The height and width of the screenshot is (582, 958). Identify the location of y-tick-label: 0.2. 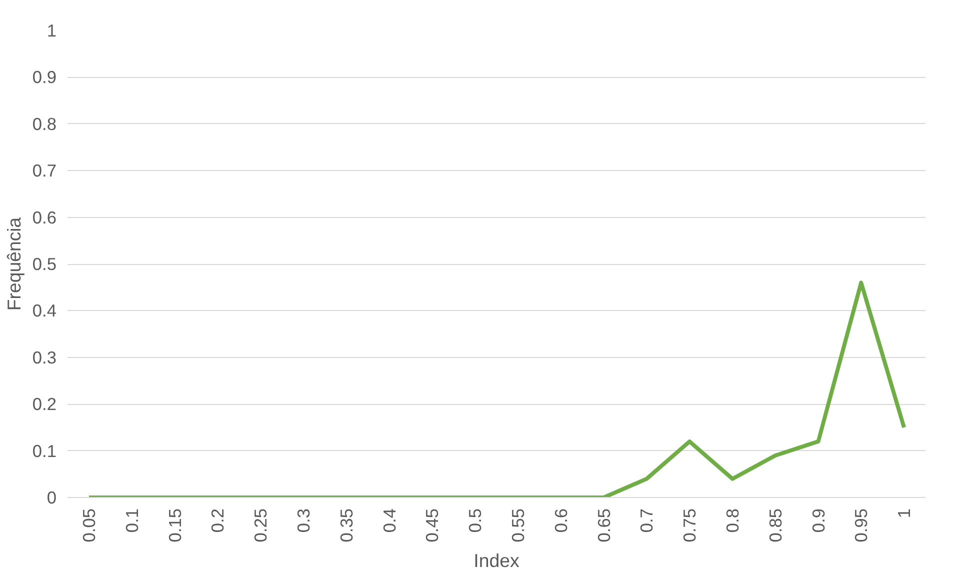
(44, 404).